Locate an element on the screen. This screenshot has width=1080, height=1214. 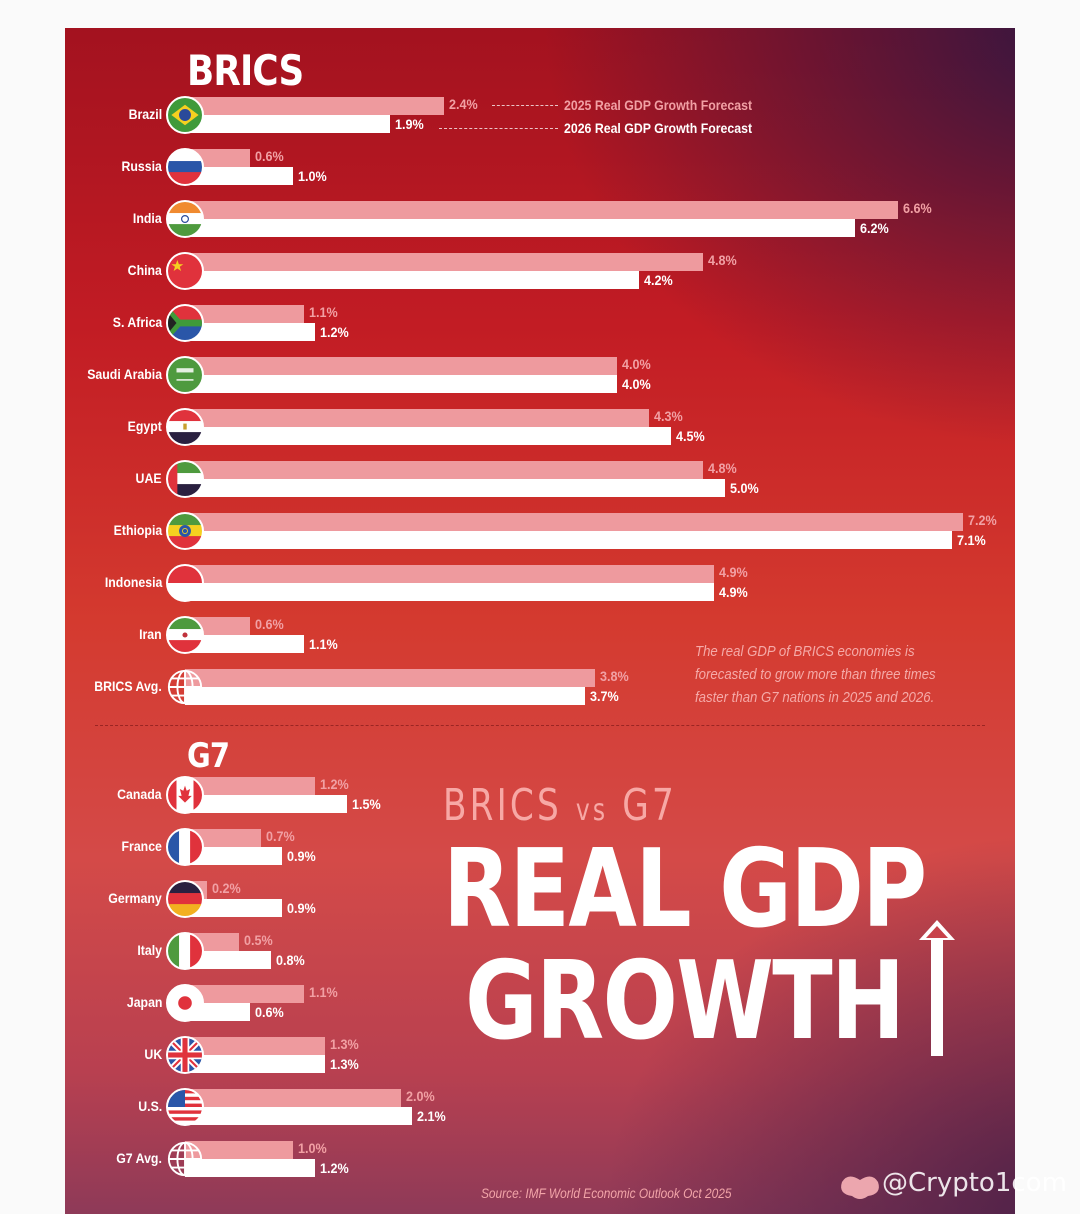
value-label-2026: 2.1% is located at coordinates (431, 1116).